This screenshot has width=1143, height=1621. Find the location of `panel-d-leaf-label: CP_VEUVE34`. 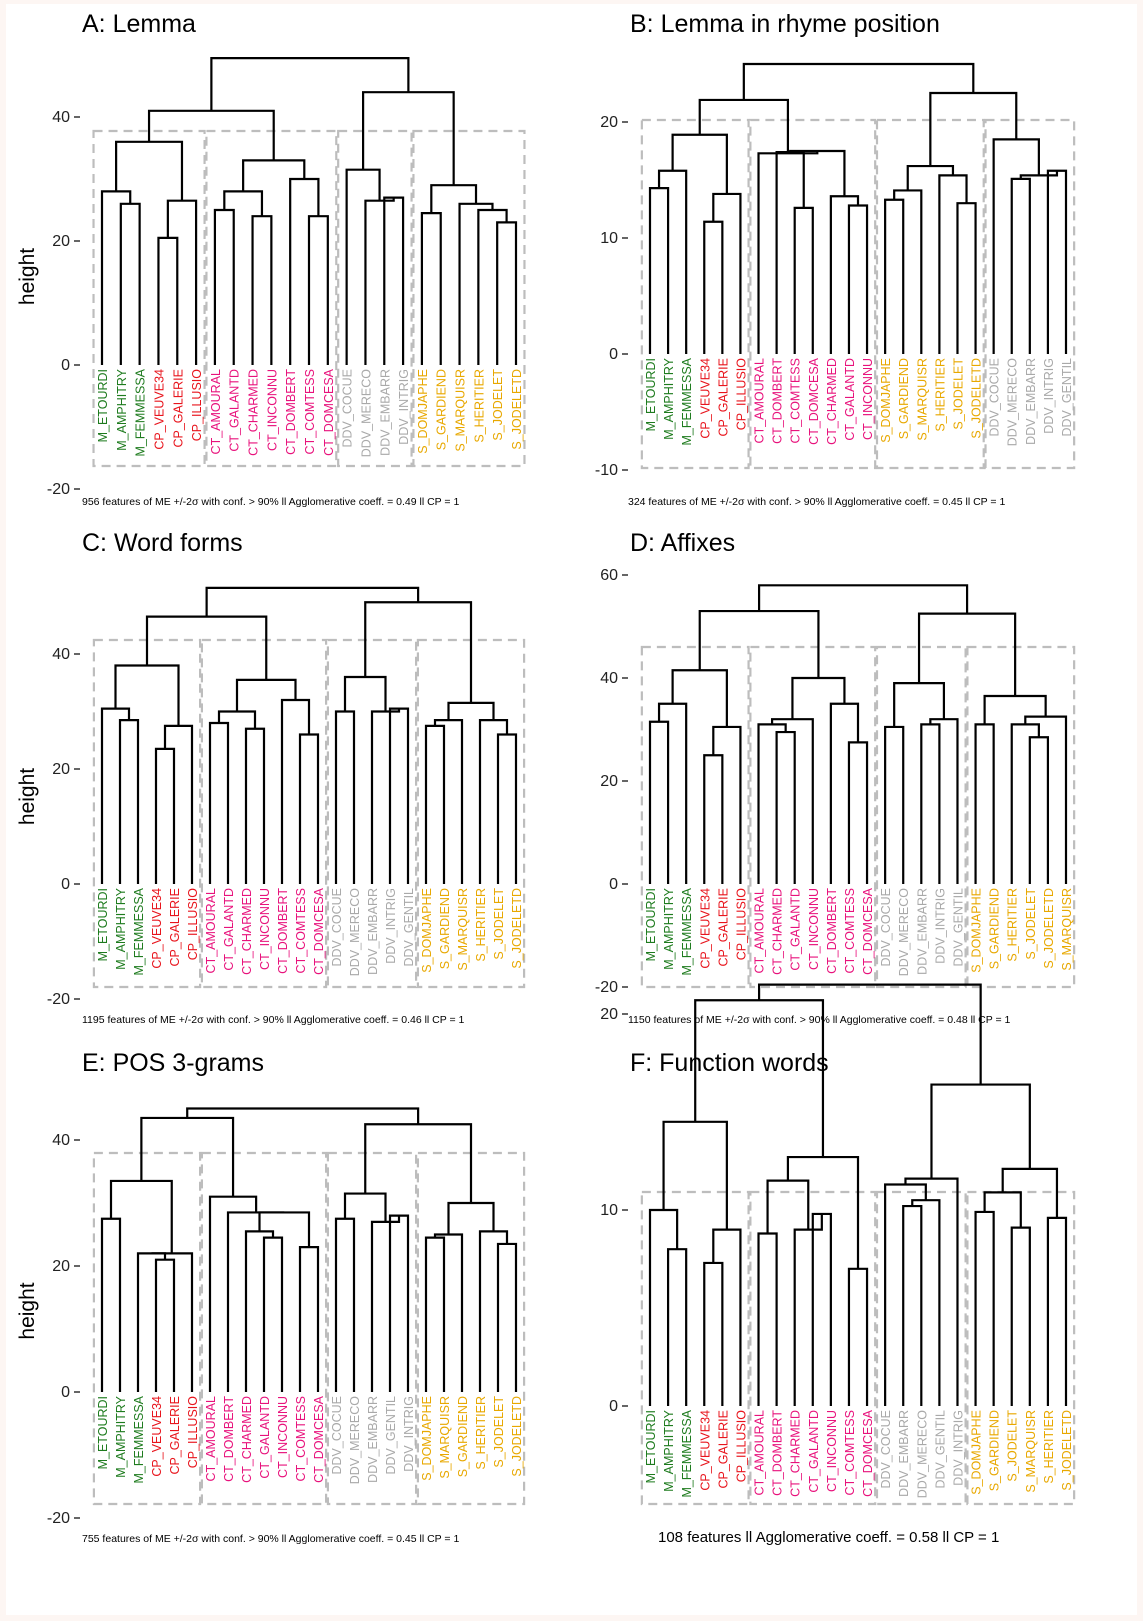

panel-d-leaf-label: CP_VEUVE34 is located at coordinates (705, 928).